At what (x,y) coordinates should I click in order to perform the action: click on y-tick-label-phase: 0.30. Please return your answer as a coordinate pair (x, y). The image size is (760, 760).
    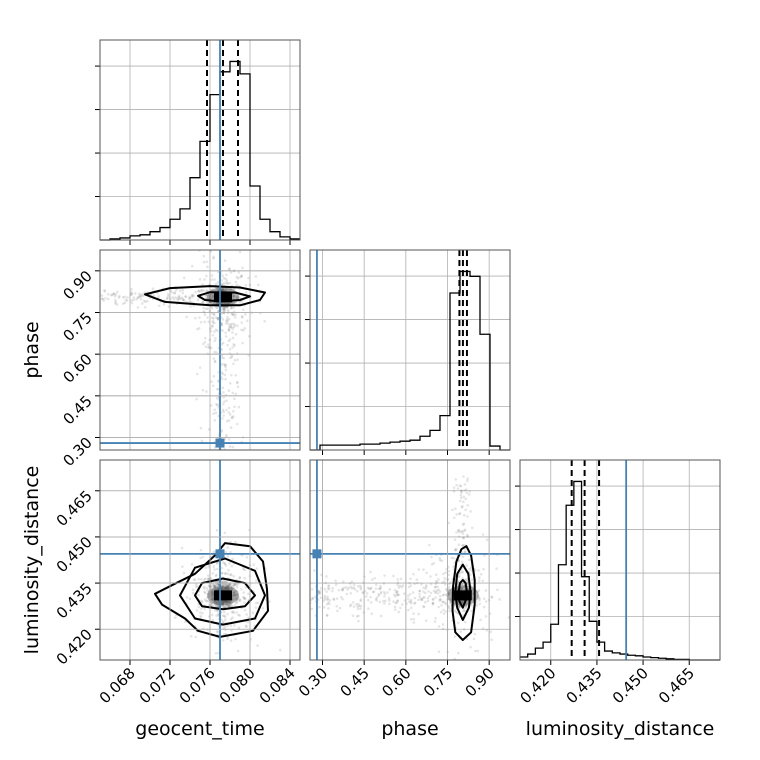
    Looking at the image, I should click on (77, 452).